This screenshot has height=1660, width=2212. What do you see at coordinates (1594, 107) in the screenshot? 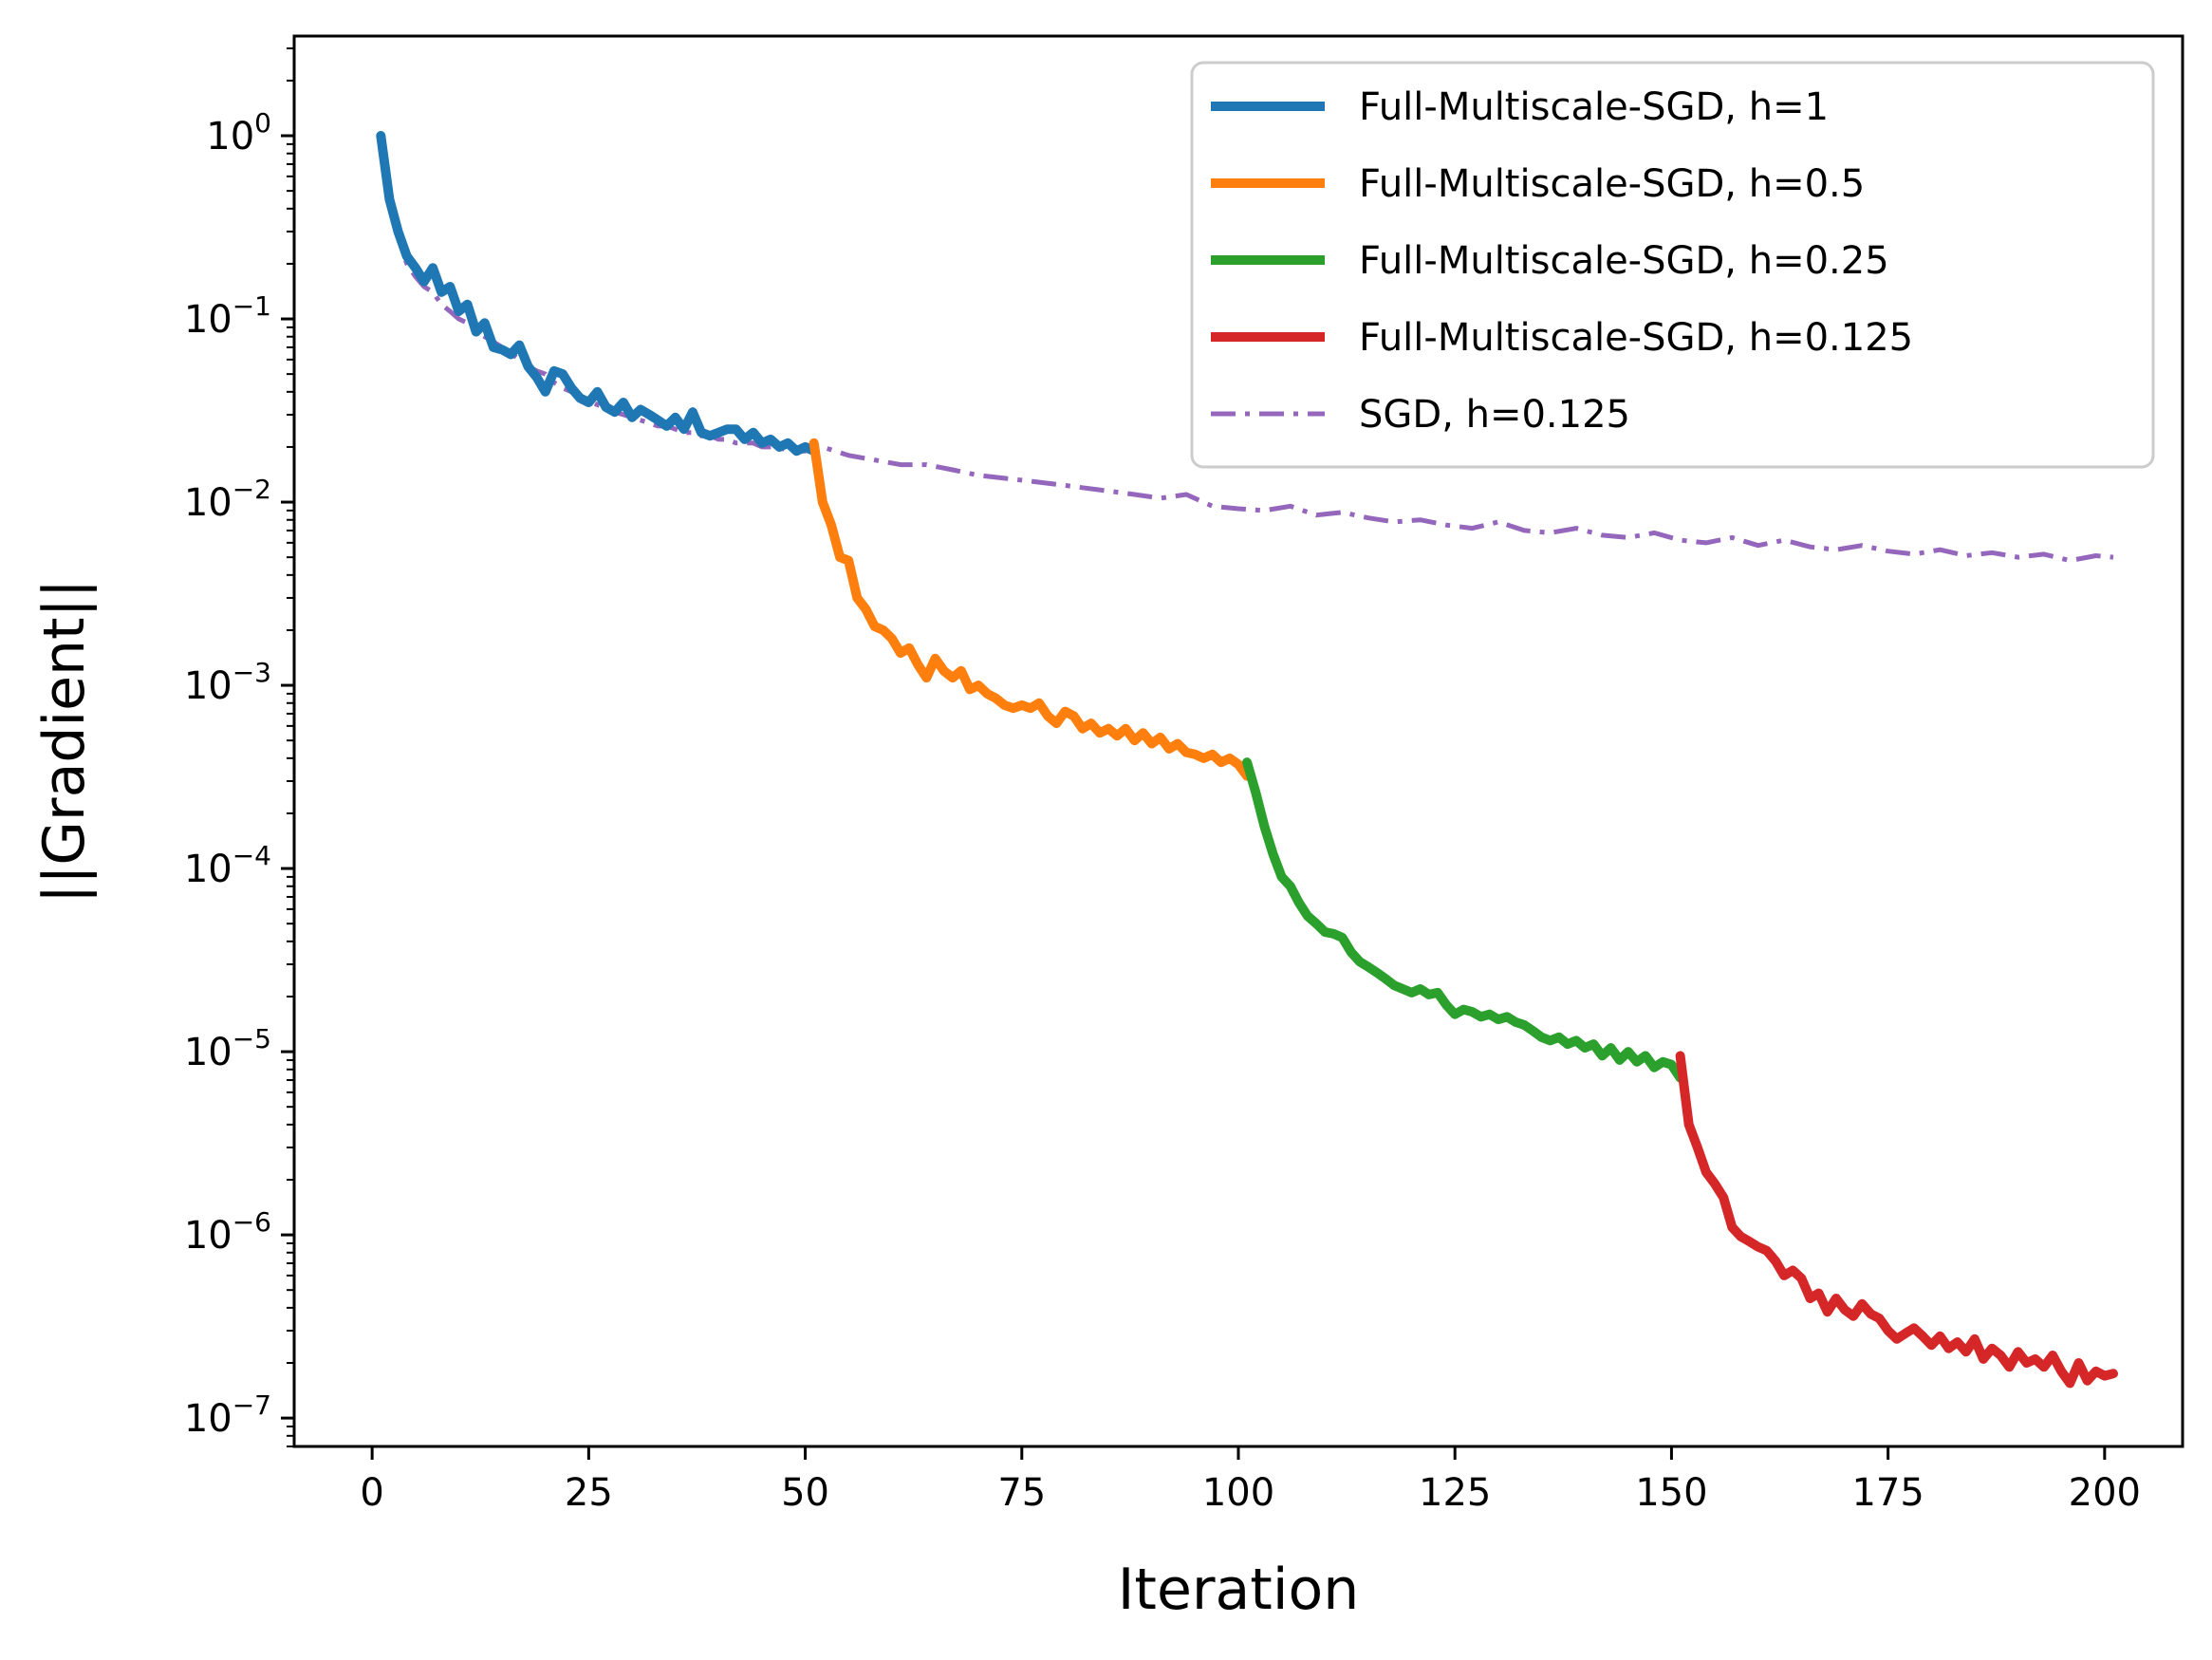
I see `legend-label-1: Full-Multiscale-SGD, h=1` at bounding box center [1594, 107].